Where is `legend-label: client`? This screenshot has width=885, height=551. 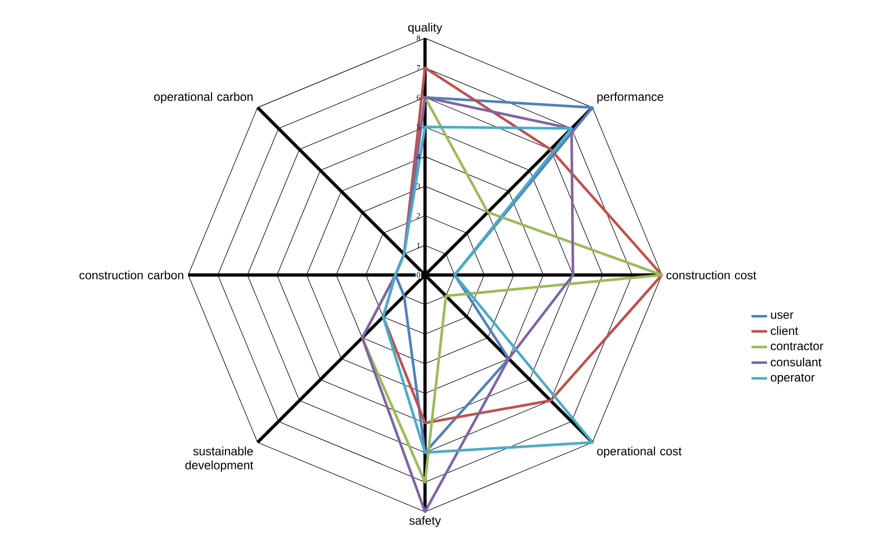 legend-label: client is located at coordinates (784, 331).